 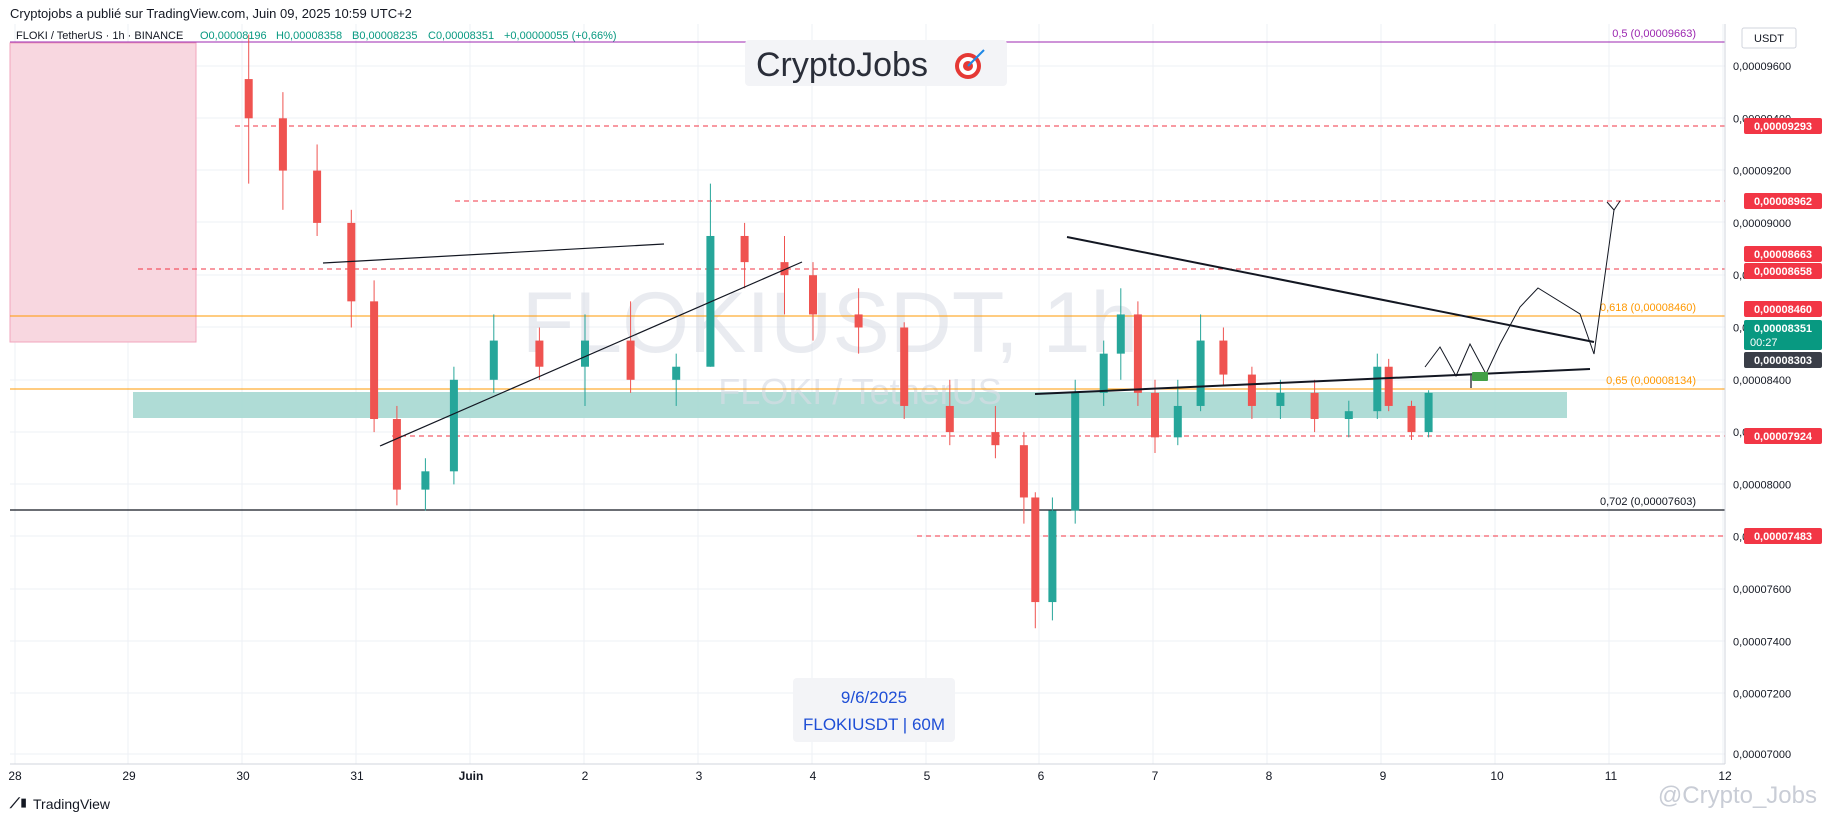 I want to click on triangle-upper-line, so click(x=1330, y=289).